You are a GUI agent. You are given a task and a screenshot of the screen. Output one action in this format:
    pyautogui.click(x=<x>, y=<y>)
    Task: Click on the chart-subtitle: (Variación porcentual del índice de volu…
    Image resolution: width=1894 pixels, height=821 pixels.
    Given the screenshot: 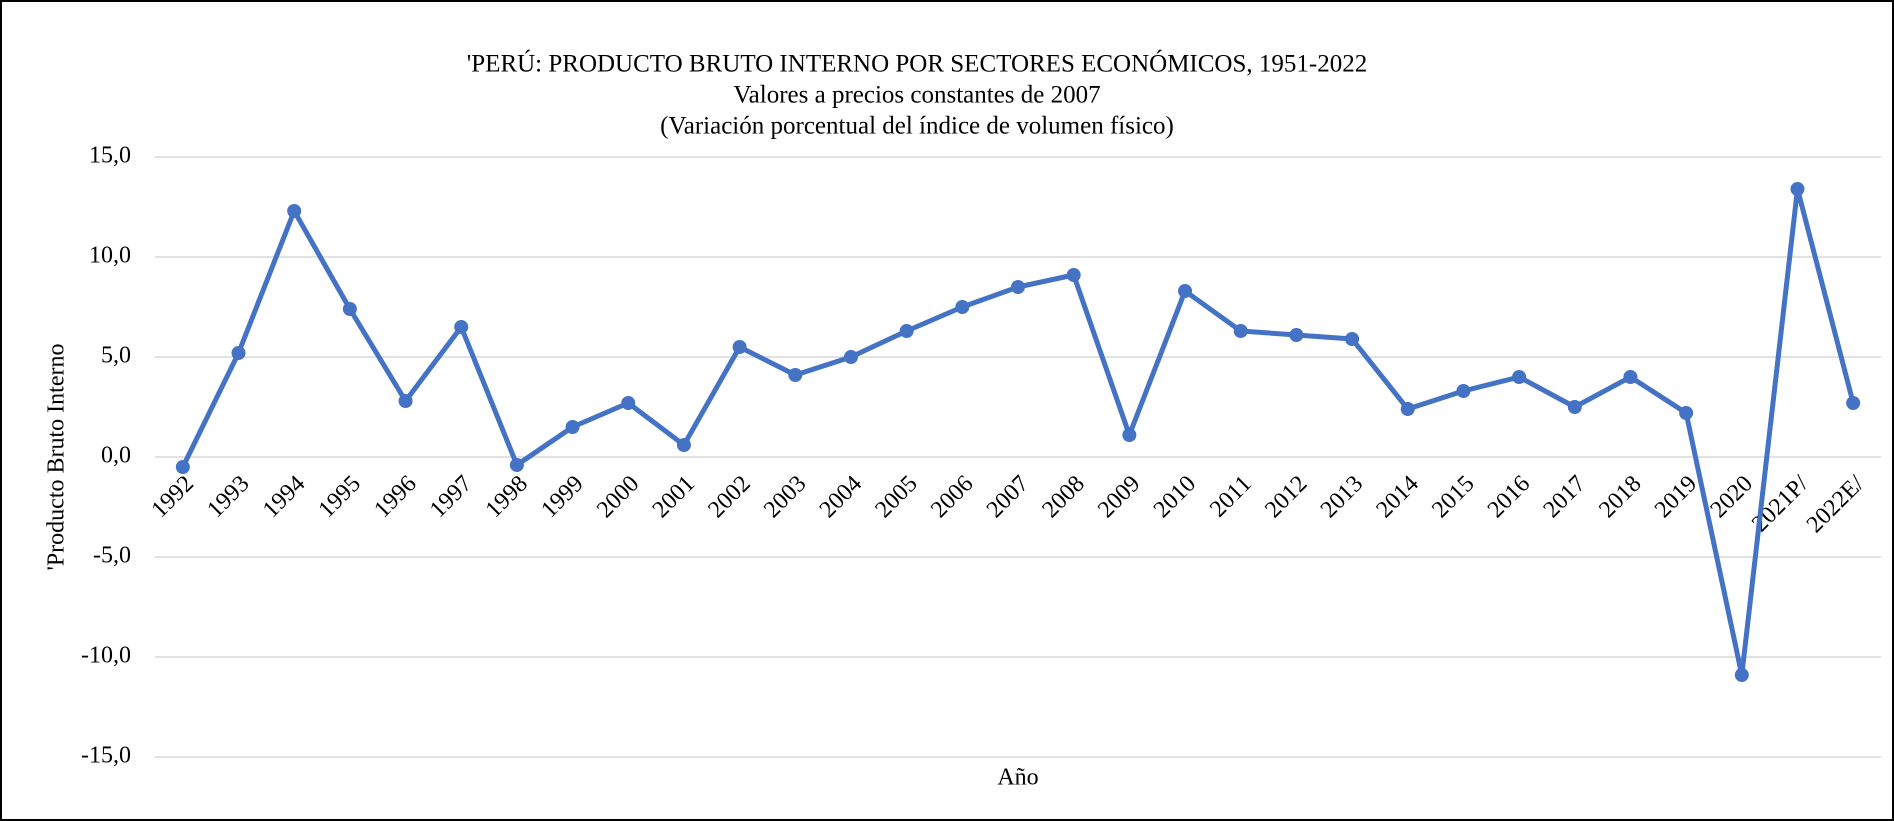 What is the action you would take?
    pyautogui.click(x=917, y=126)
    